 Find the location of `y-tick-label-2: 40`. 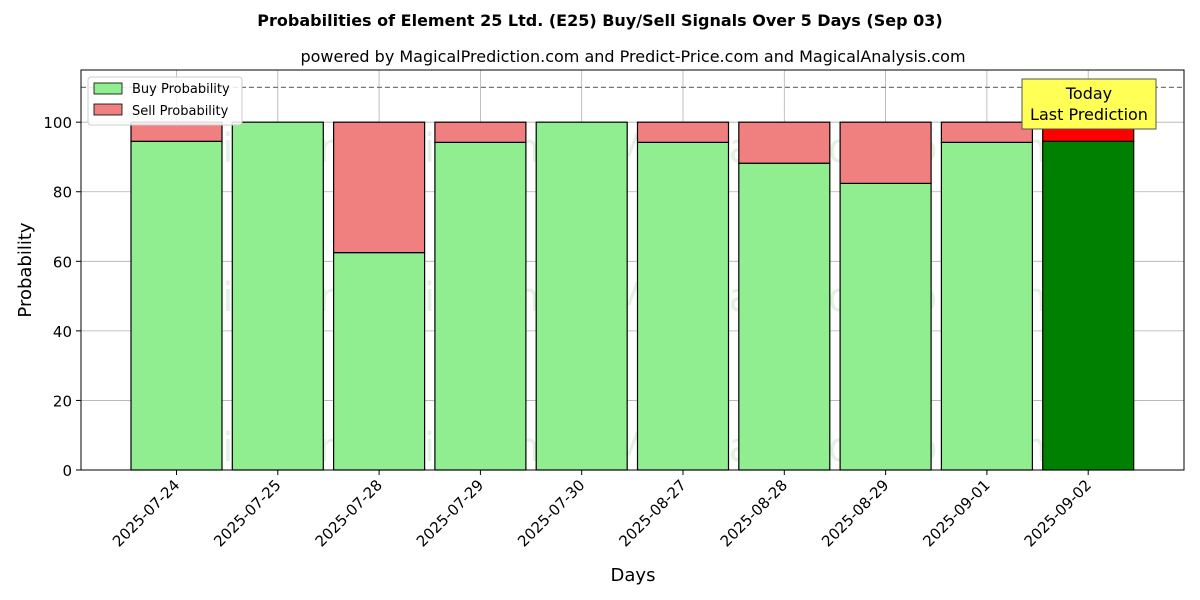

y-tick-label-2: 40 is located at coordinates (62, 332).